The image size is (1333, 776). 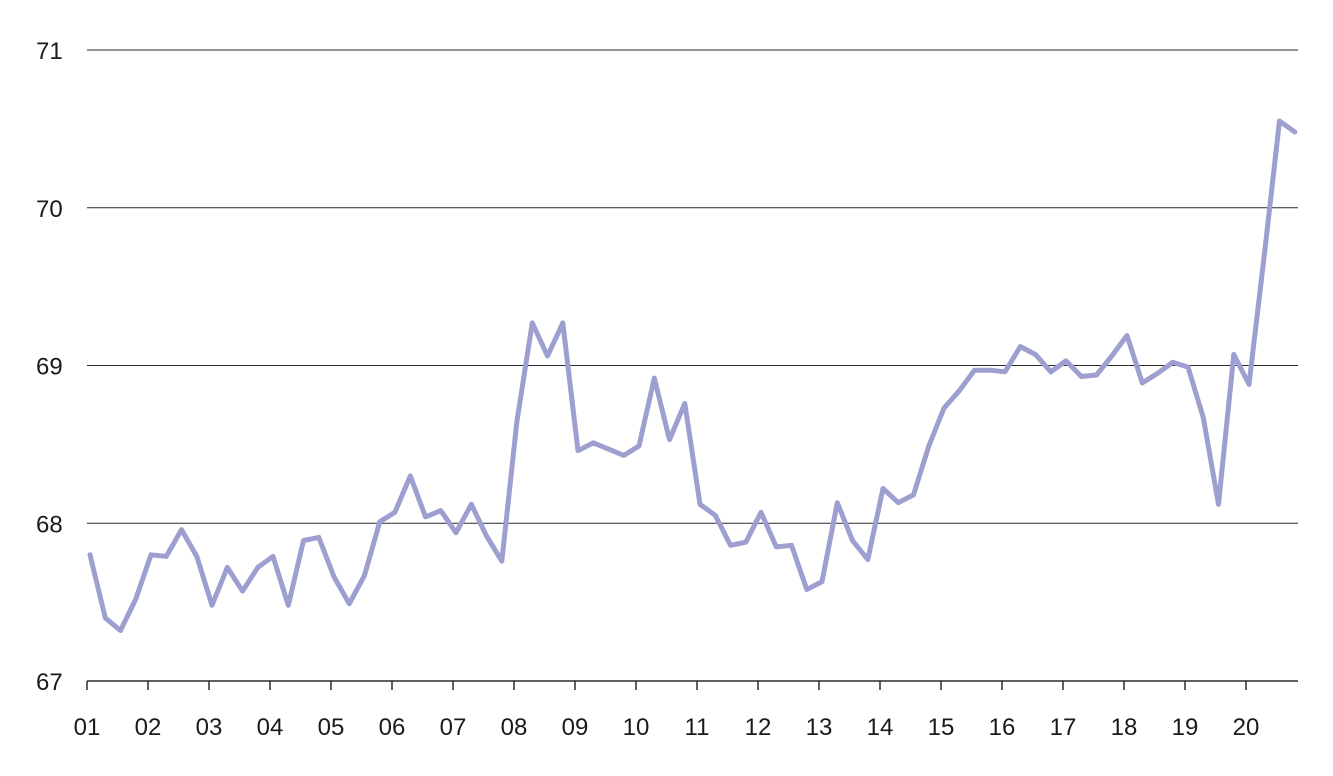 I want to click on x-tick-label: 03, so click(x=209, y=727).